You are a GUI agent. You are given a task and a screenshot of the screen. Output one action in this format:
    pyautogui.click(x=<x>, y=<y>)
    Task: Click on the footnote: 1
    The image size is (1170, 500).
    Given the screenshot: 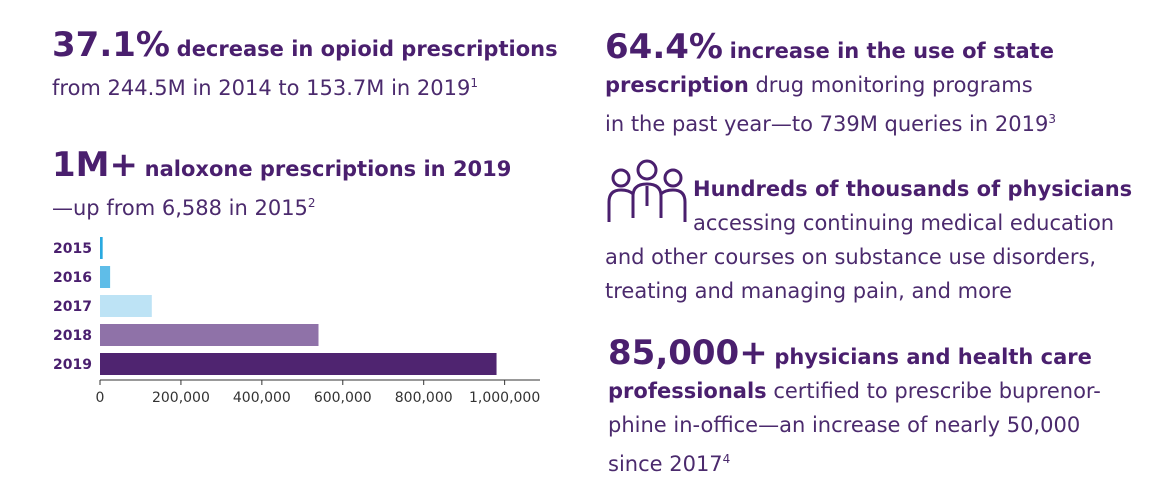 What is the action you would take?
    pyautogui.click(x=474, y=83)
    